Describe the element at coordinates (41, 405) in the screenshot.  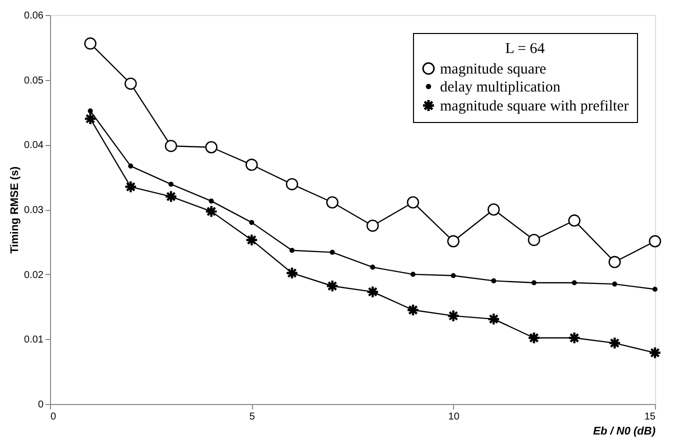
I see `y-tick-label: 0` at that location.